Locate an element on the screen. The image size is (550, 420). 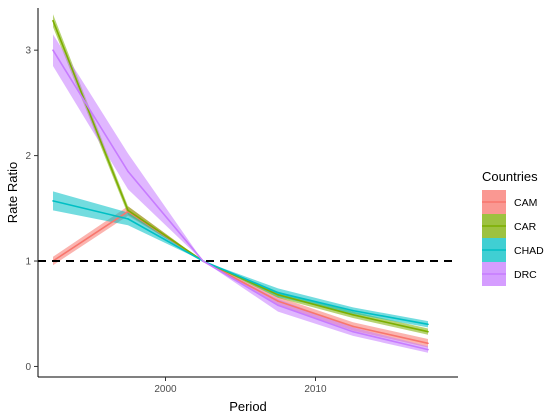
x-tick-label: 2000 is located at coordinates (165, 389).